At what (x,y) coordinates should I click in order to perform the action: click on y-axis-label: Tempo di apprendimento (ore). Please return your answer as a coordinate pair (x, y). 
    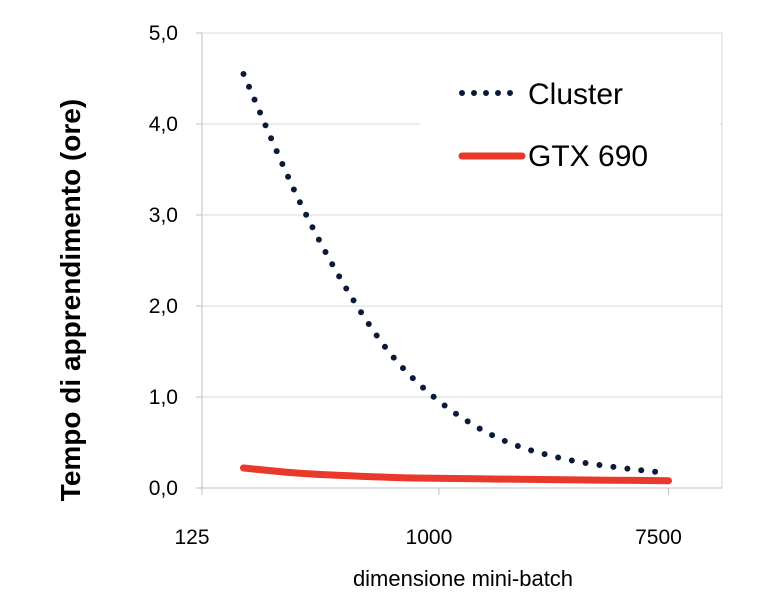
    Looking at the image, I should click on (70, 300).